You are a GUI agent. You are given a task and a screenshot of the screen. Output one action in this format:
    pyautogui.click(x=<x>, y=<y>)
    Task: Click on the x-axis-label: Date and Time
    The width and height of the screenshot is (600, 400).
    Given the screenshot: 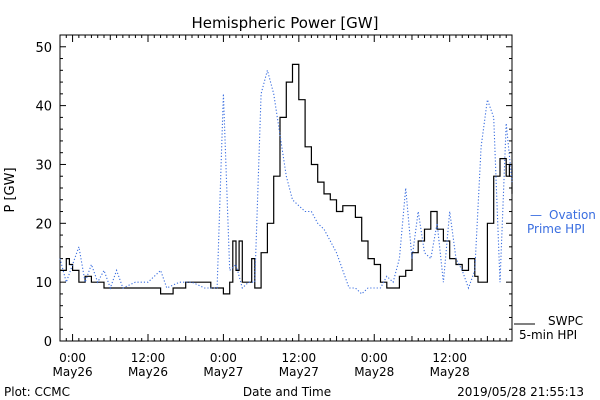 What is the action you would take?
    pyautogui.click(x=287, y=392)
    